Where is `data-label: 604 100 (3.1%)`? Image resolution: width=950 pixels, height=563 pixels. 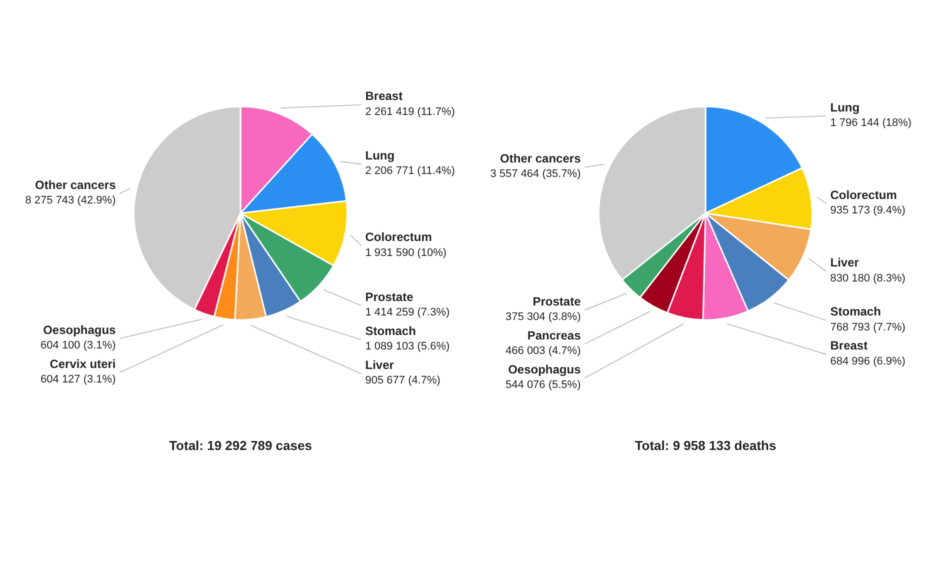
data-label: 604 100 (3.1%) is located at coordinates (78, 346).